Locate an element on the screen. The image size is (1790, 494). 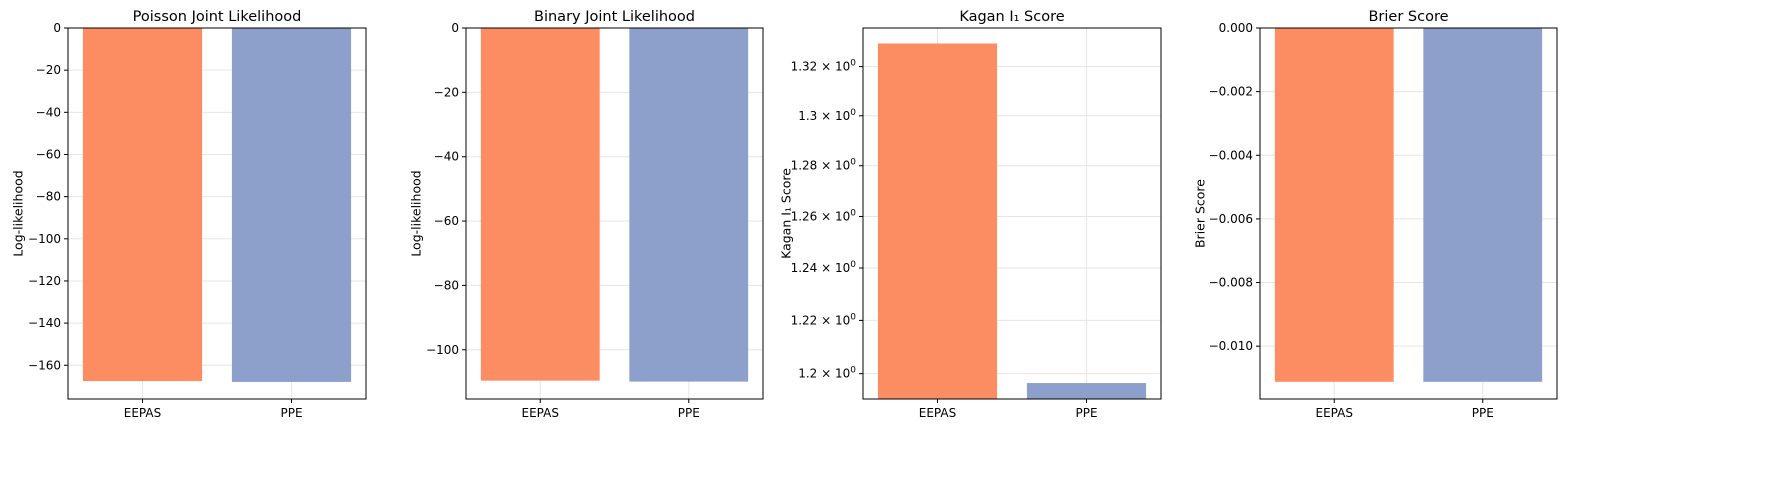
y-tick-label: −120 is located at coordinates (44, 281).